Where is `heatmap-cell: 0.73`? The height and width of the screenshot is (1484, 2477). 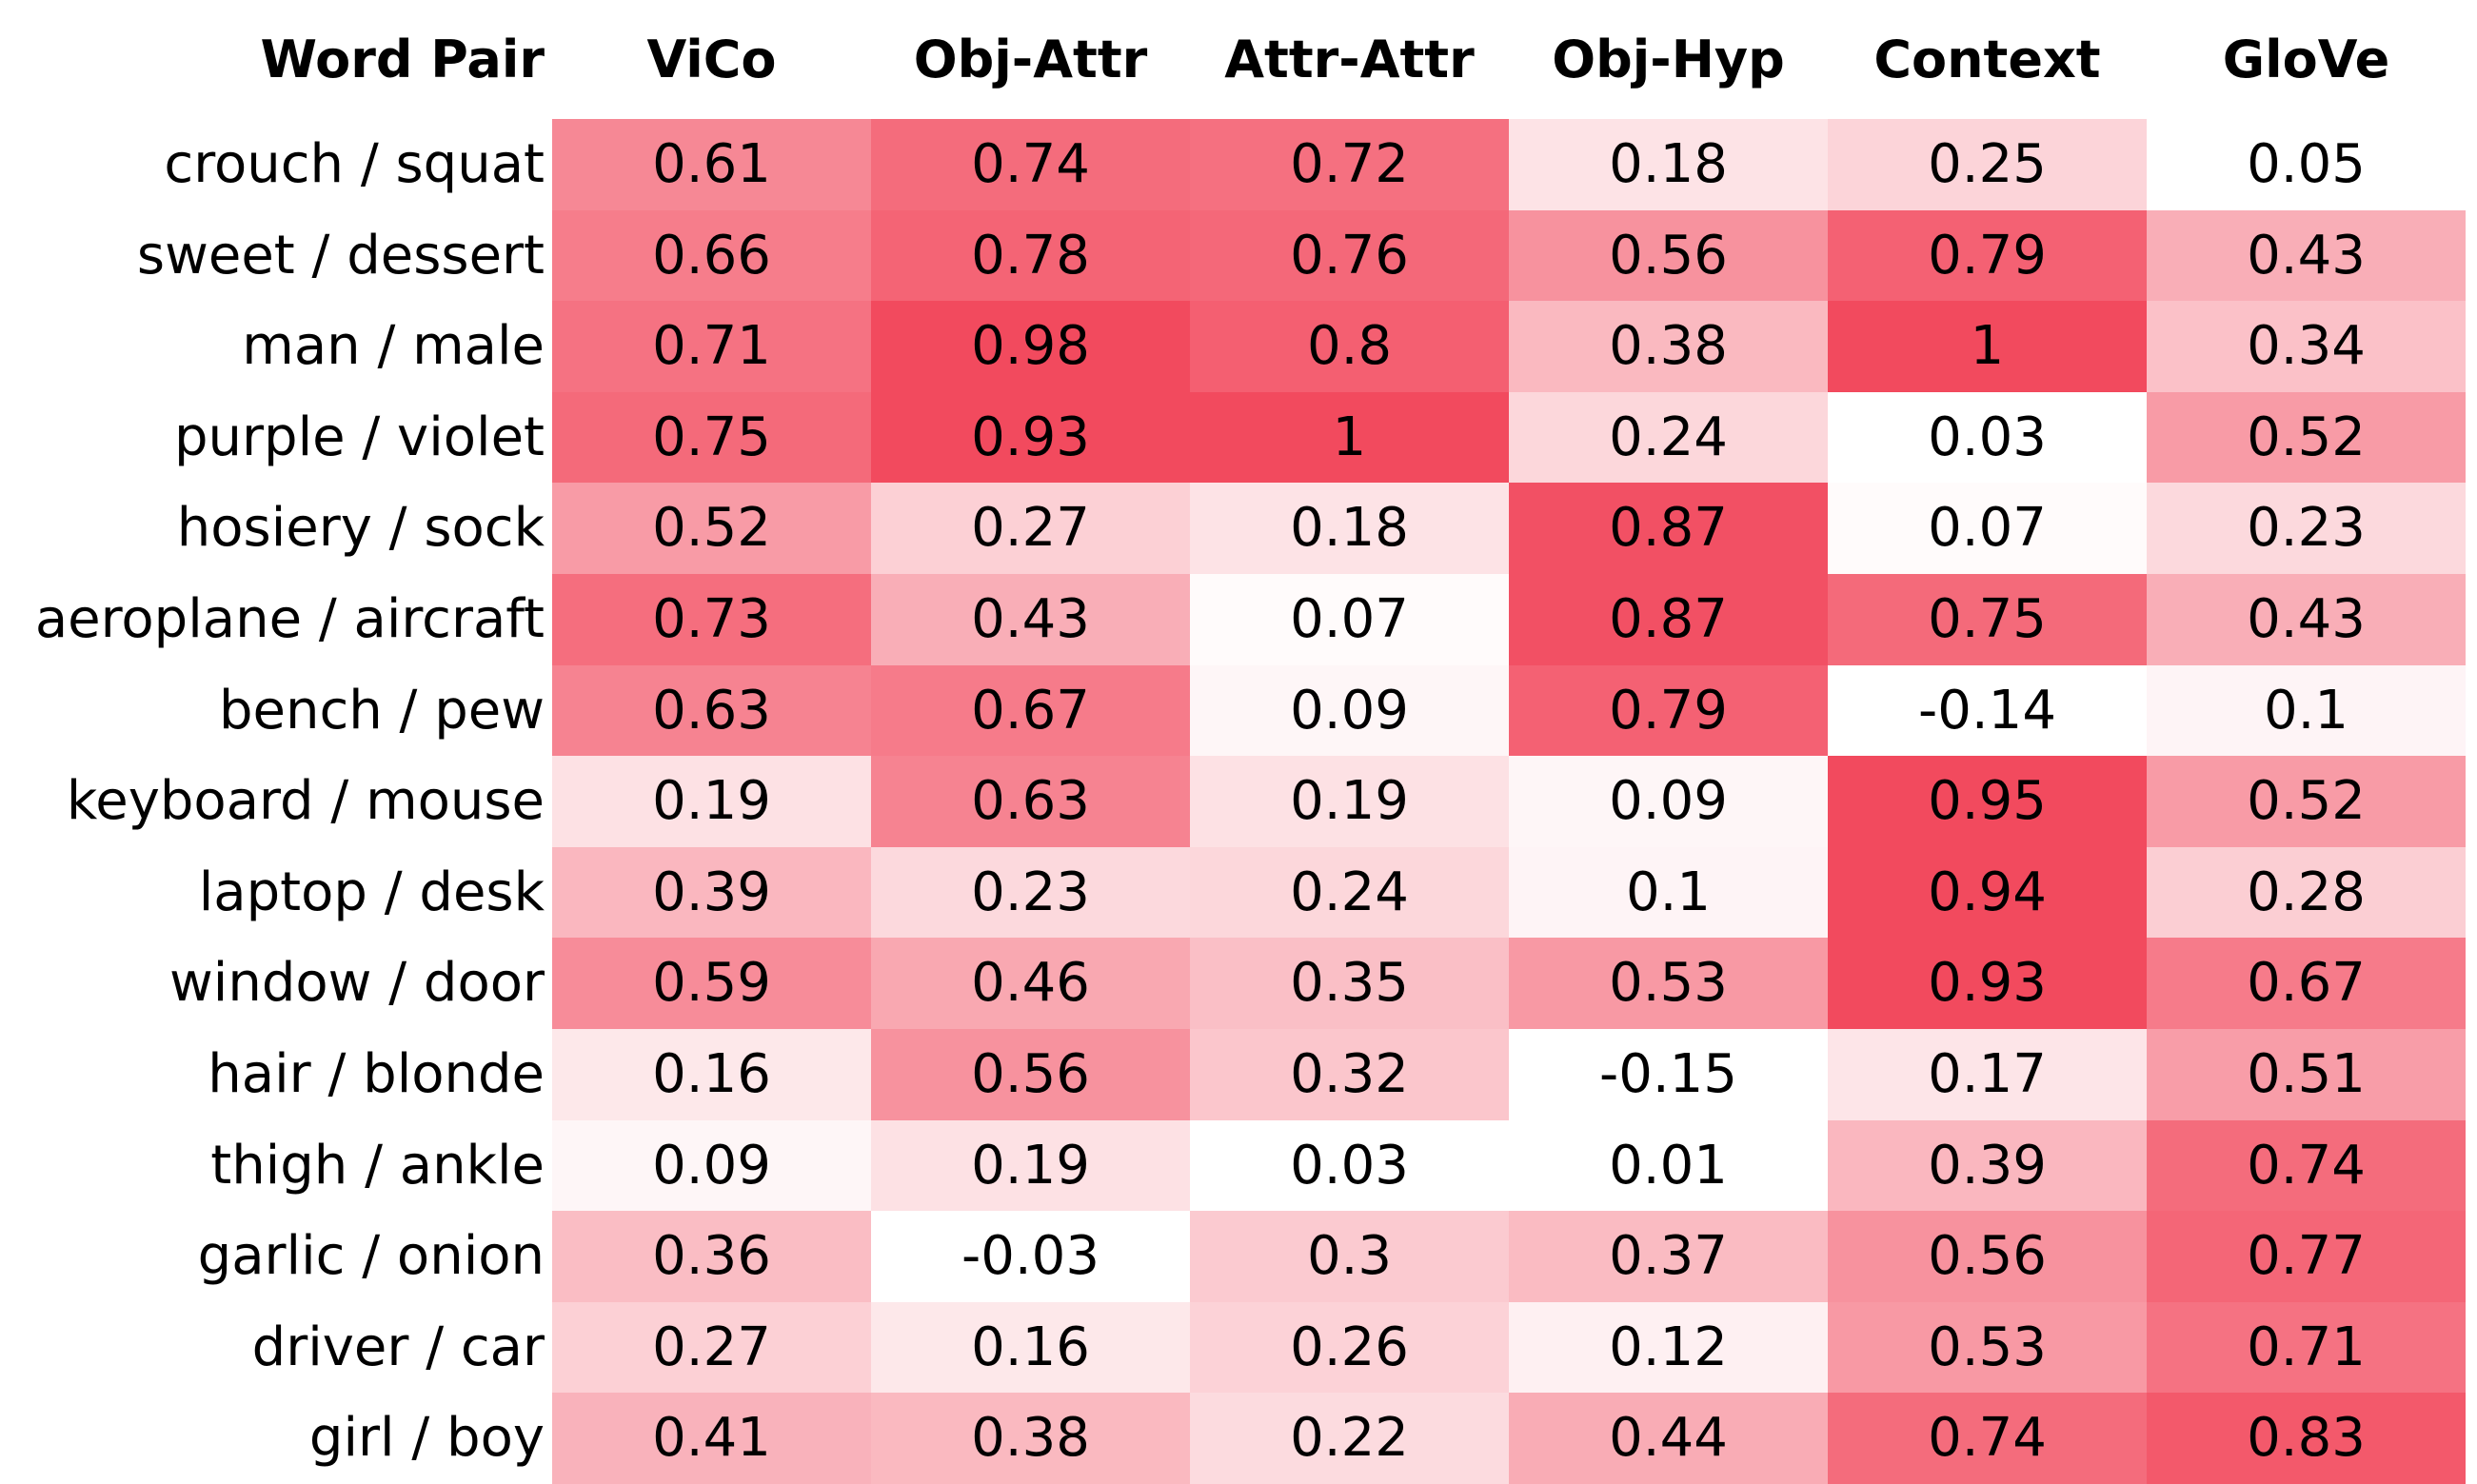 heatmap-cell: 0.73 is located at coordinates (711, 619).